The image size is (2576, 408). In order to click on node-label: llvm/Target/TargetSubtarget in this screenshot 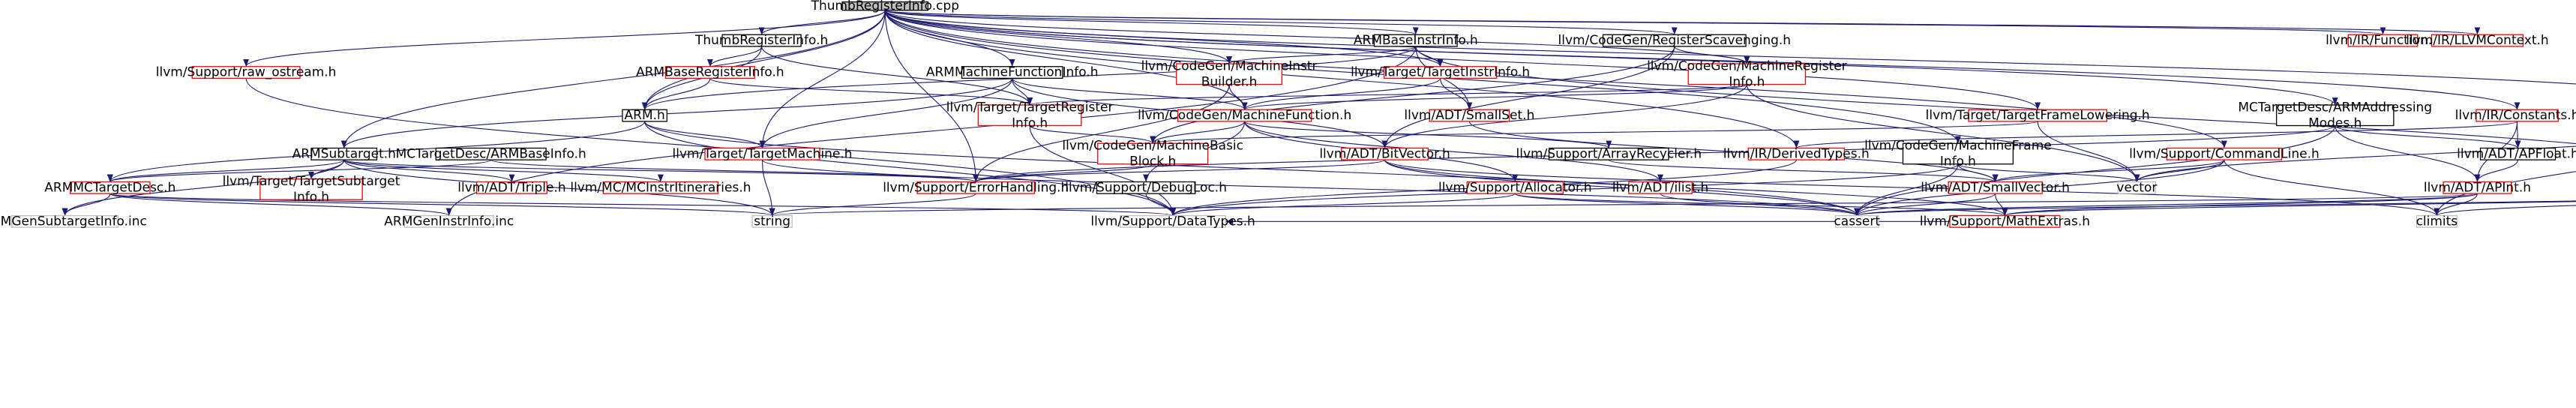, I will do `click(312, 181)`.